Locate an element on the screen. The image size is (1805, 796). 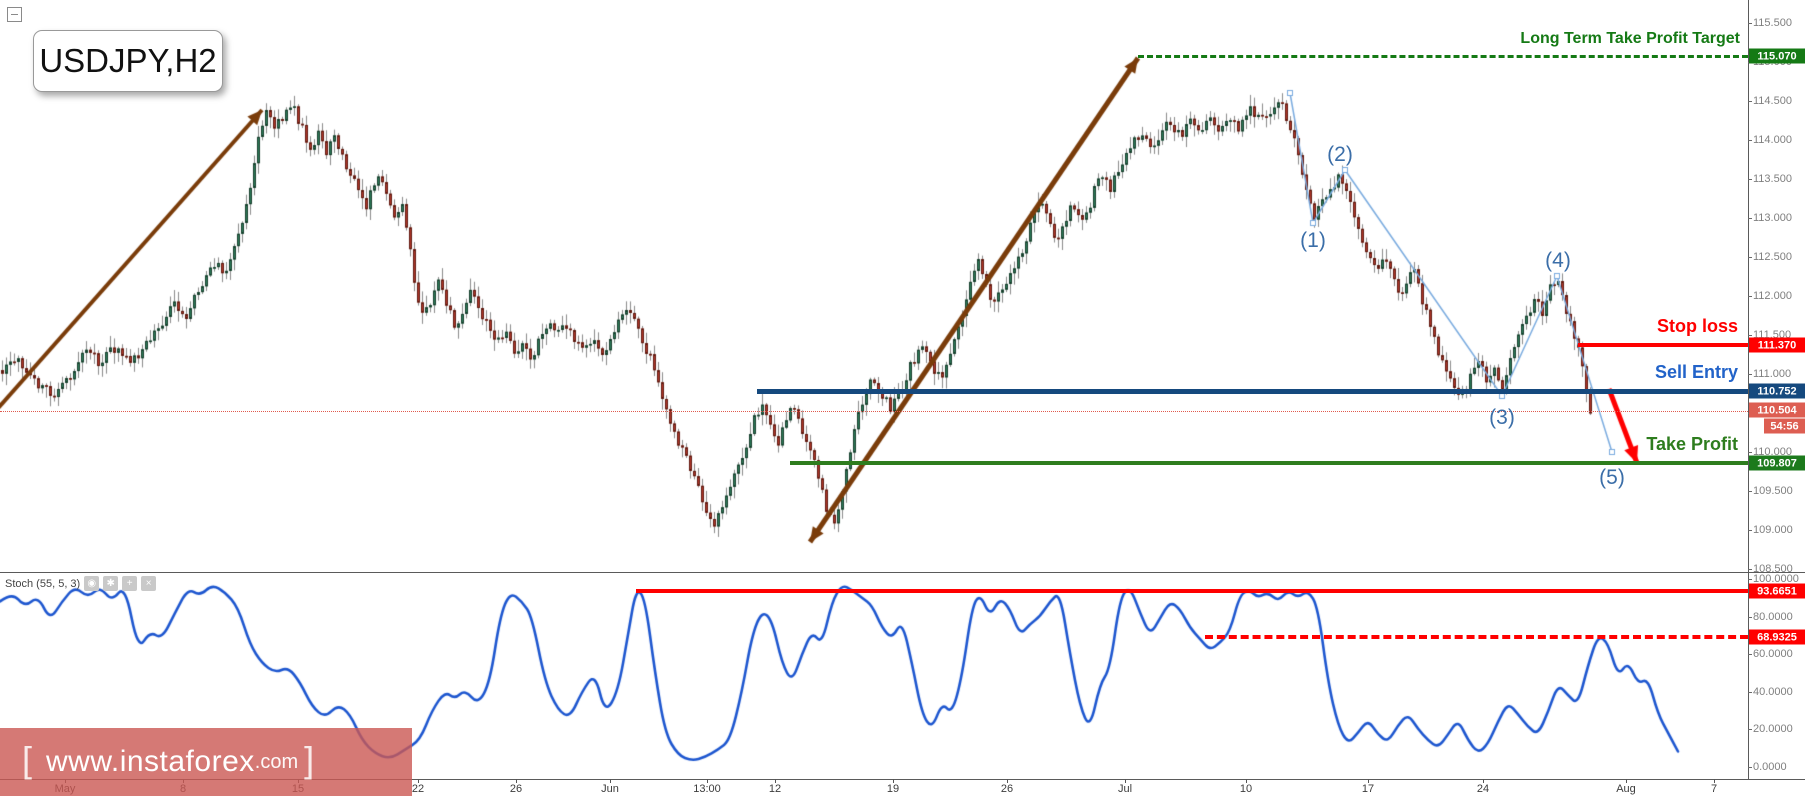
time-axis-label: Aug is located at coordinates (1626, 789).